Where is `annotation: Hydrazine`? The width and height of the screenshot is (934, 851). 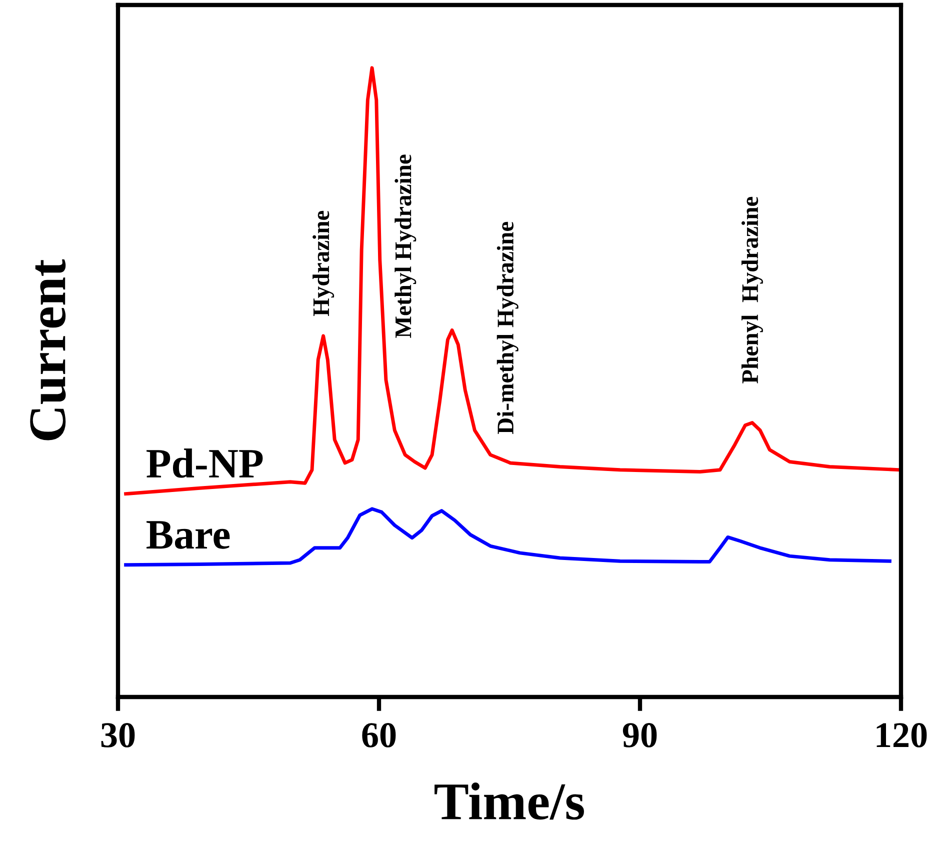 annotation: Hydrazine is located at coordinates (323, 263).